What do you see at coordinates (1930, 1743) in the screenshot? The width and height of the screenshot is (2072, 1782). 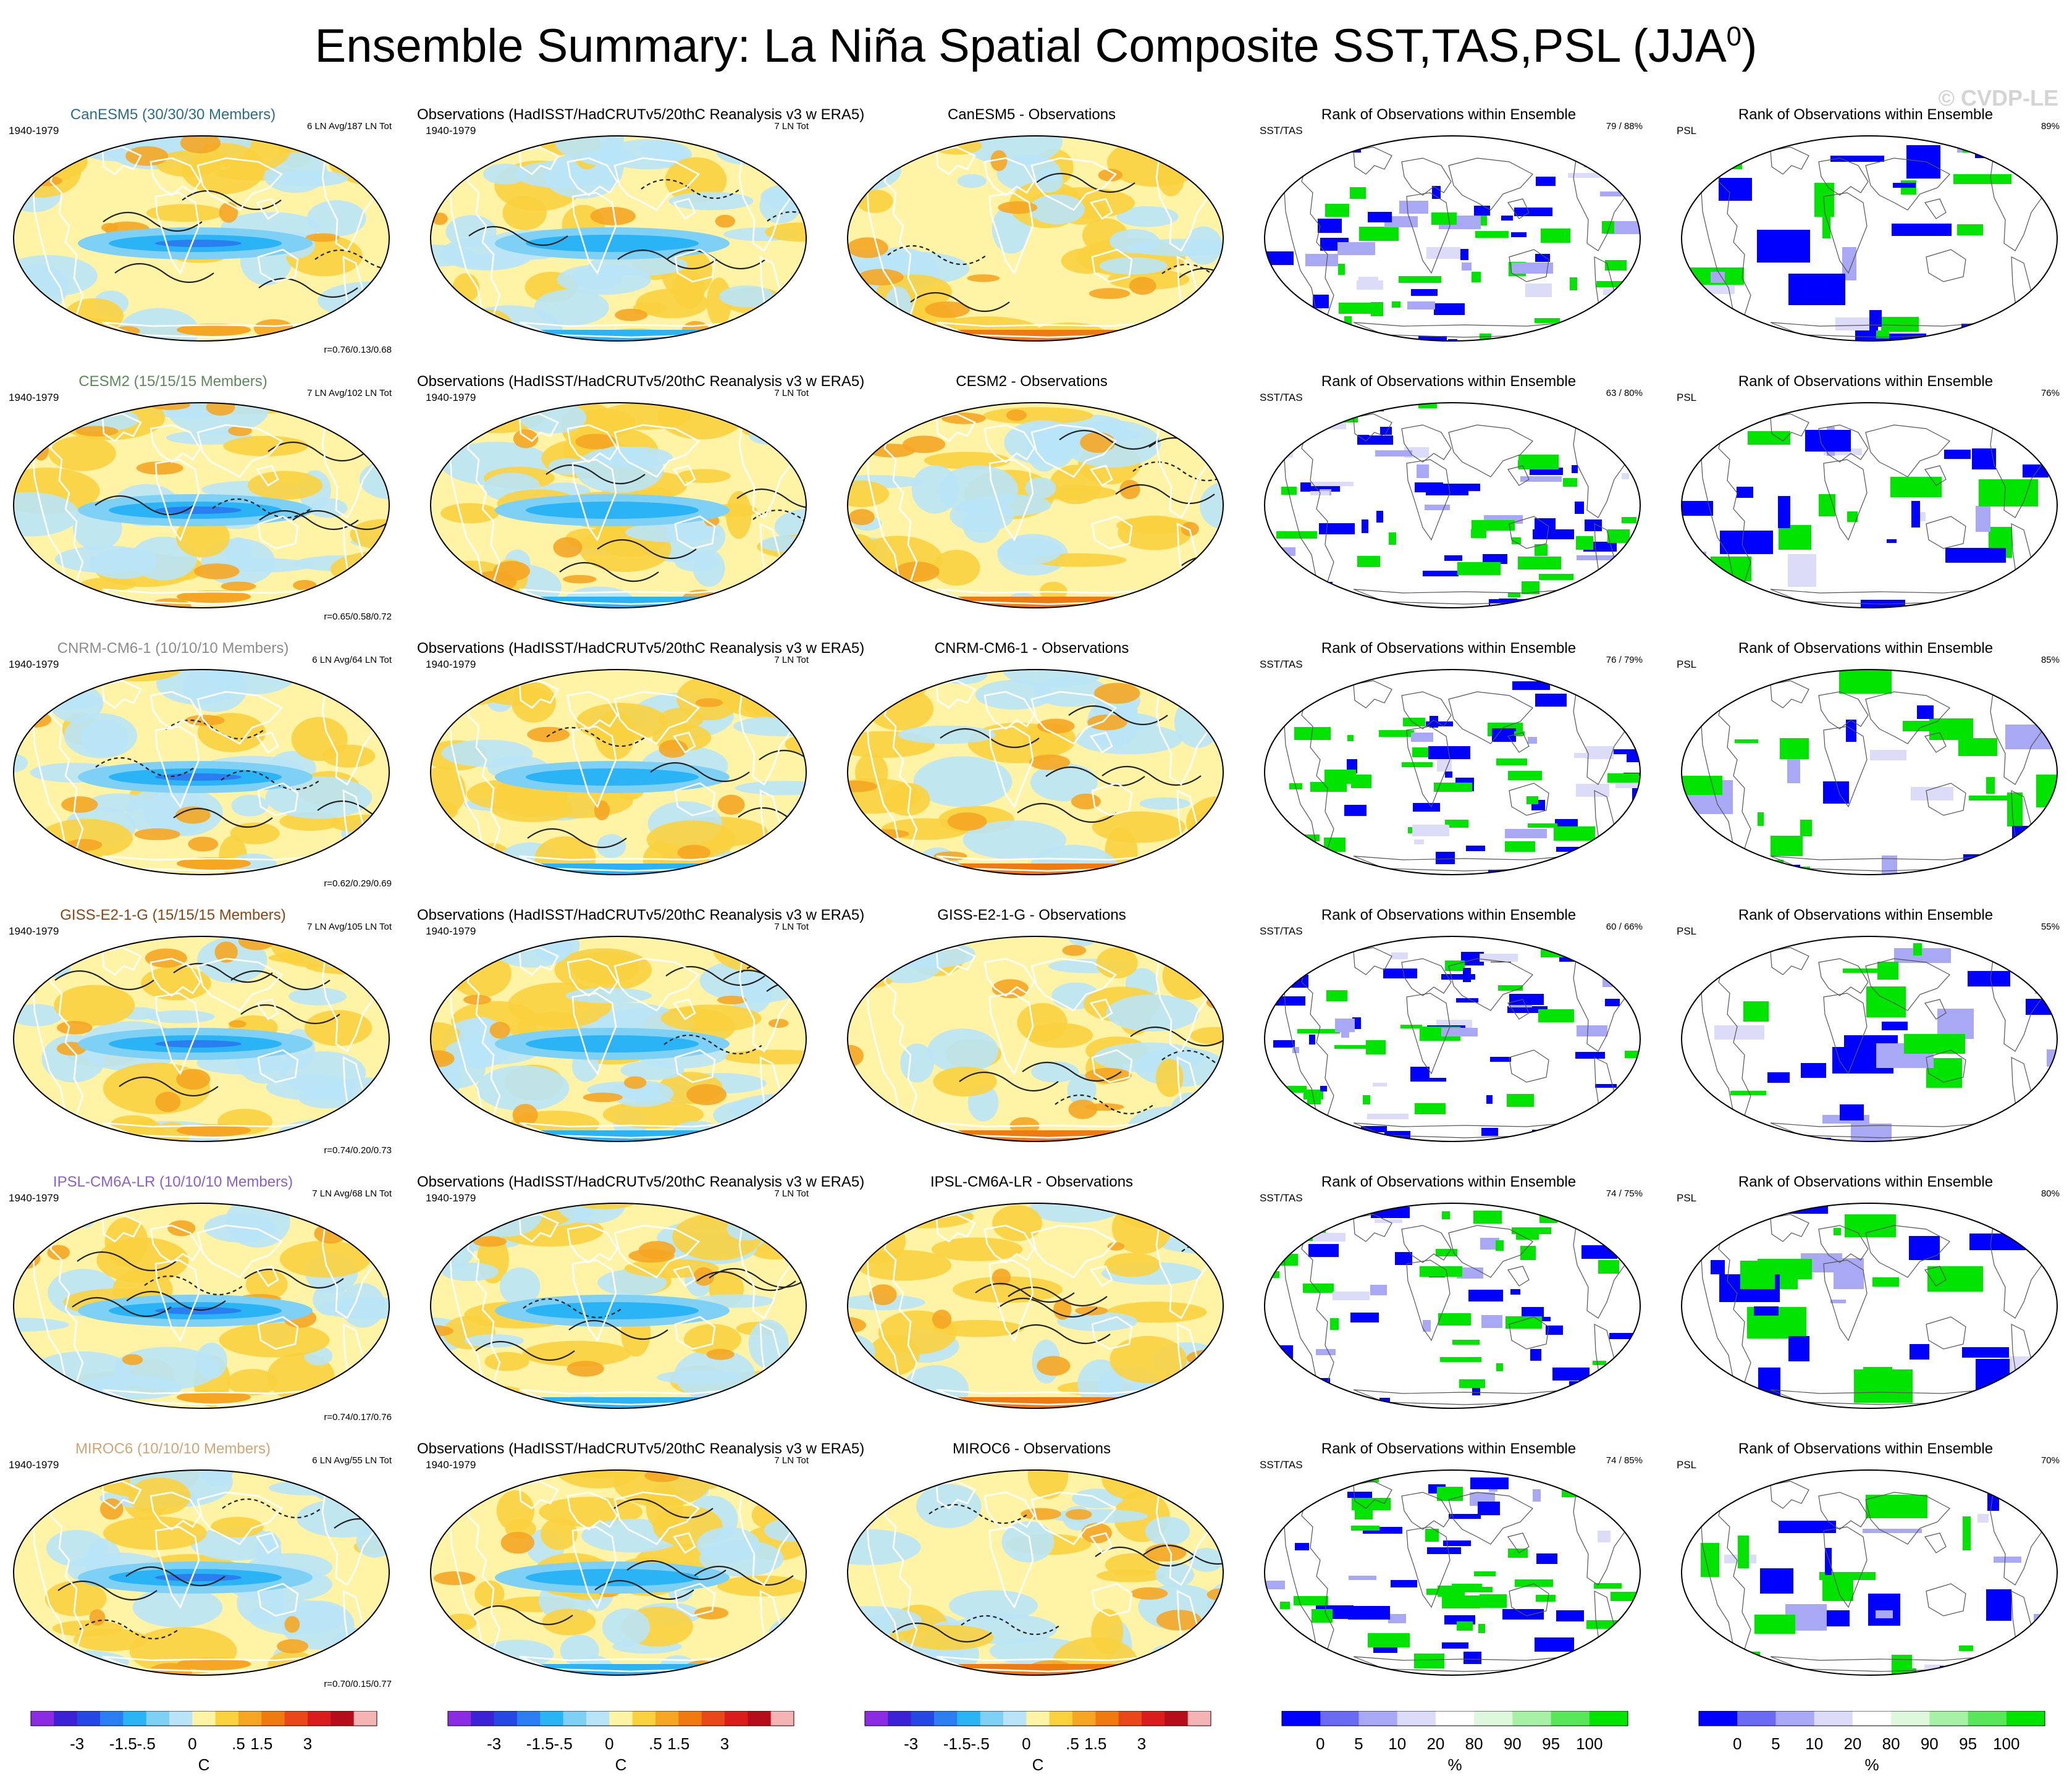 I see `colorbar-tick-label: 90` at bounding box center [1930, 1743].